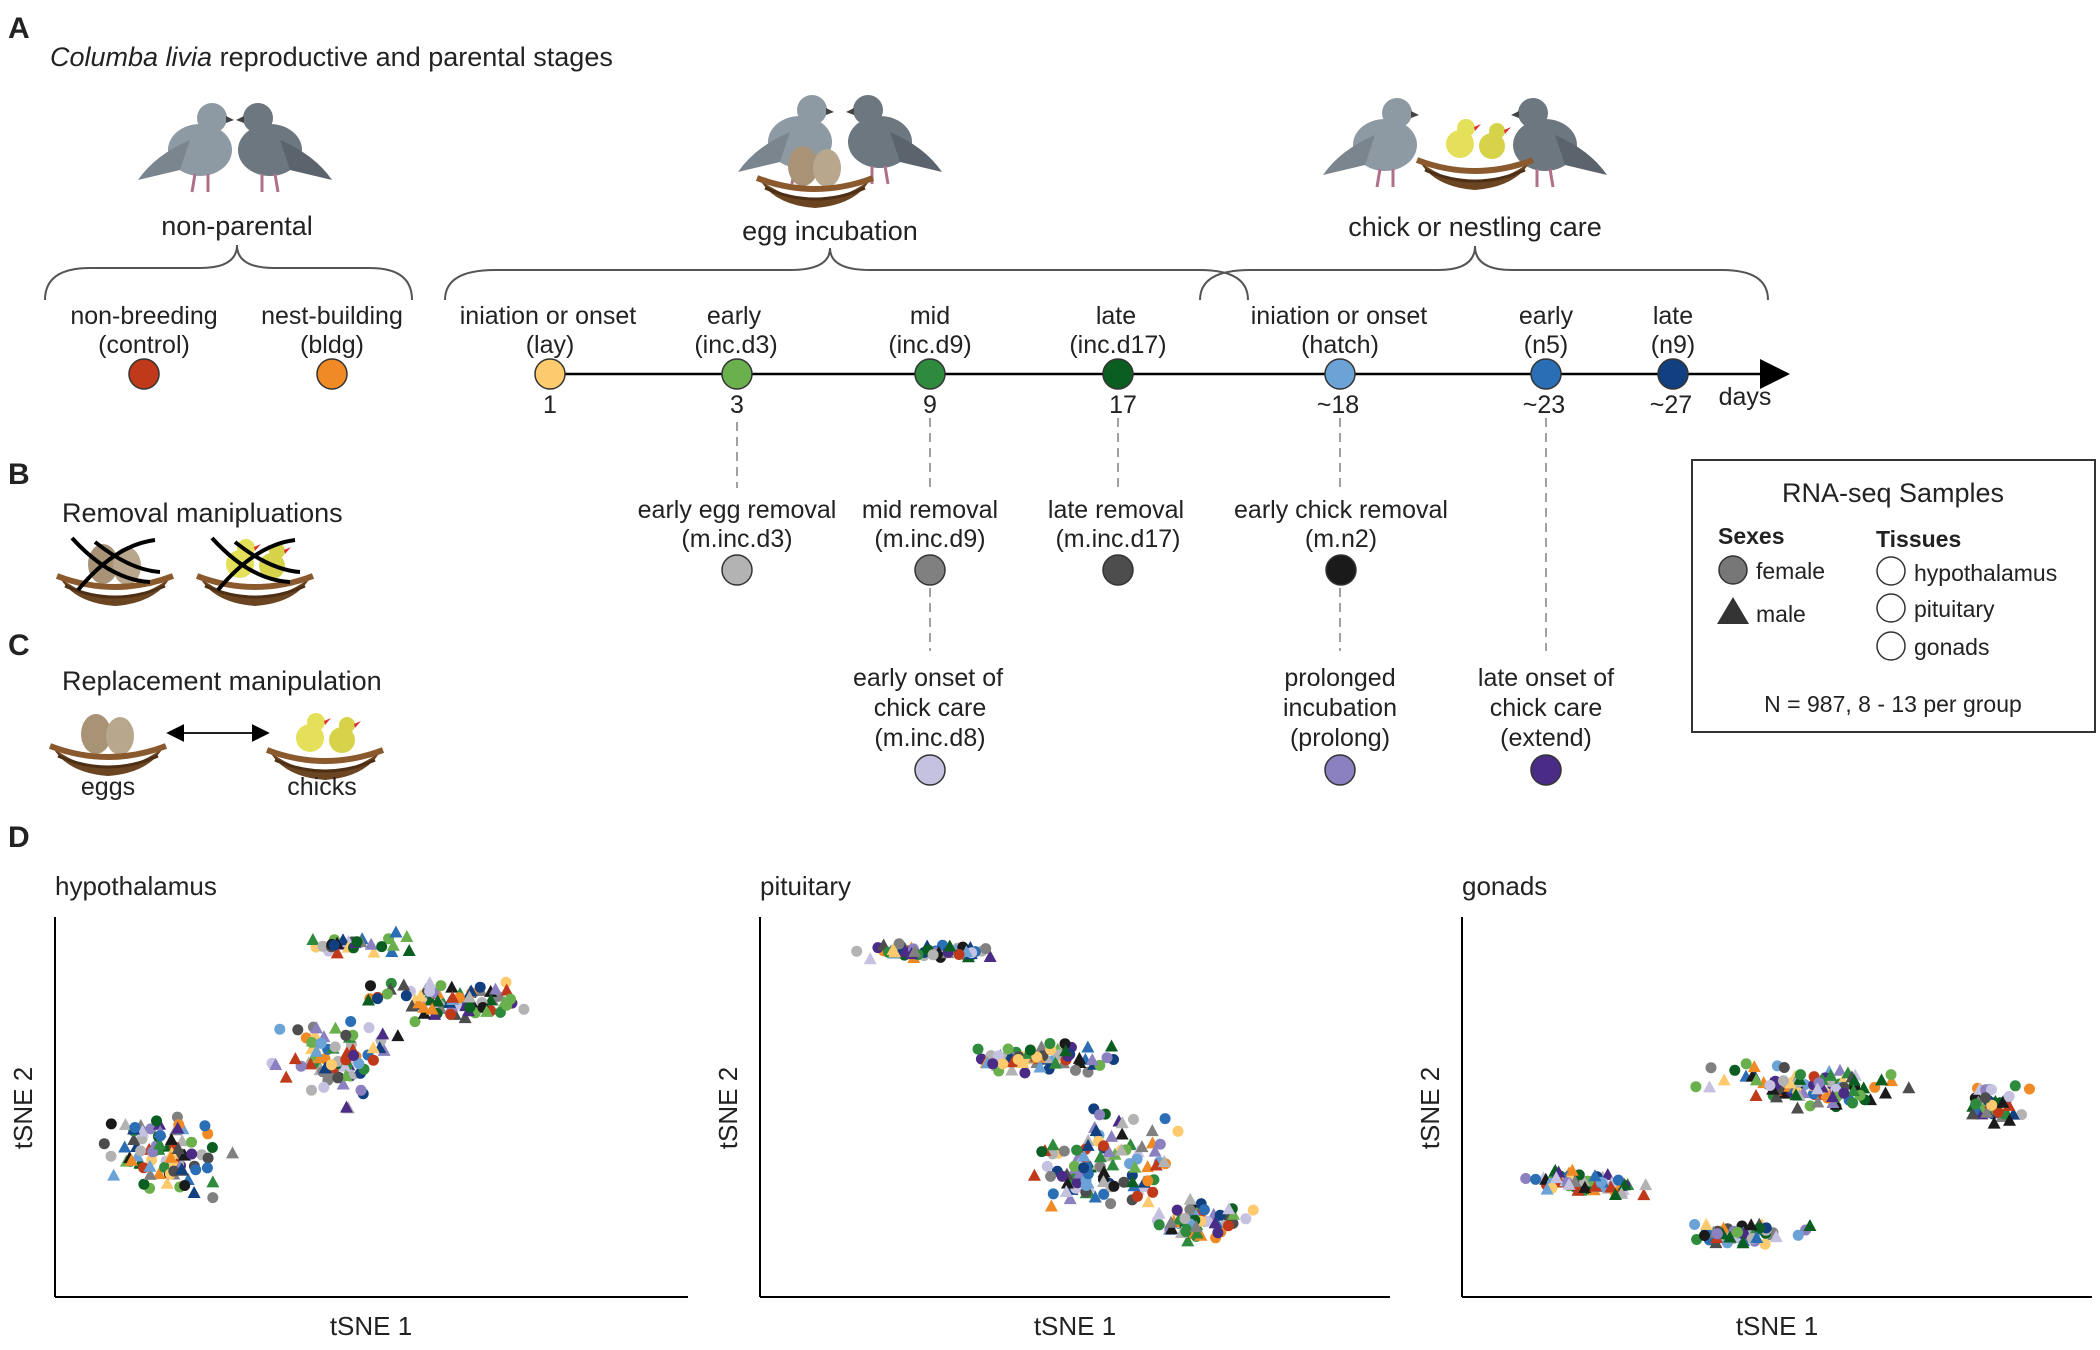 Image resolution: width=2100 pixels, height=1350 pixels. Describe the element at coordinates (19, 645) in the screenshot. I see `panel-letter-c: C` at that location.